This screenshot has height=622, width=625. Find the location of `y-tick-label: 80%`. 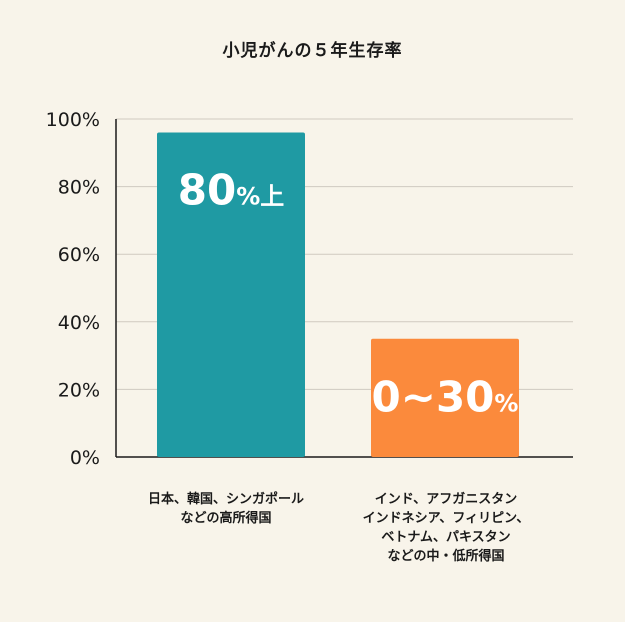

y-tick-label: 80% is located at coordinates (79, 188).